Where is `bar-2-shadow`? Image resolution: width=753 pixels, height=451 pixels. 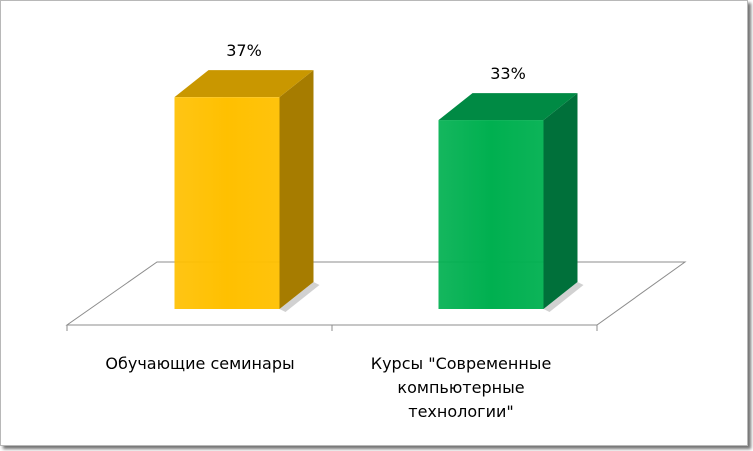
bar-2-shadow is located at coordinates (563, 297).